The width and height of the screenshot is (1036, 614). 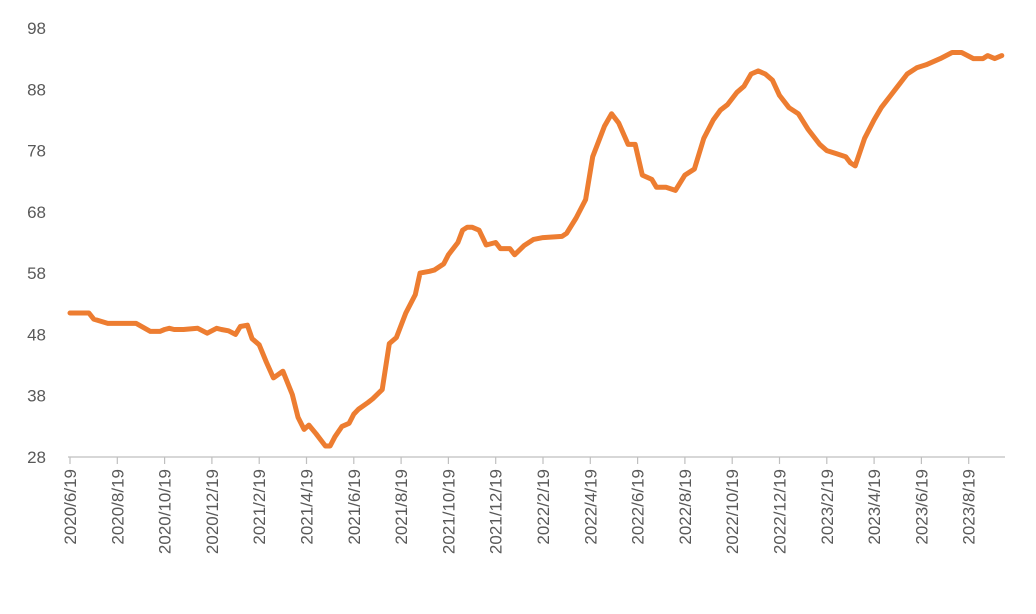 What do you see at coordinates (36, 243) in the screenshot?
I see `y-axis-tick-labels: 98 88 78 68 58 48 38 28` at bounding box center [36, 243].